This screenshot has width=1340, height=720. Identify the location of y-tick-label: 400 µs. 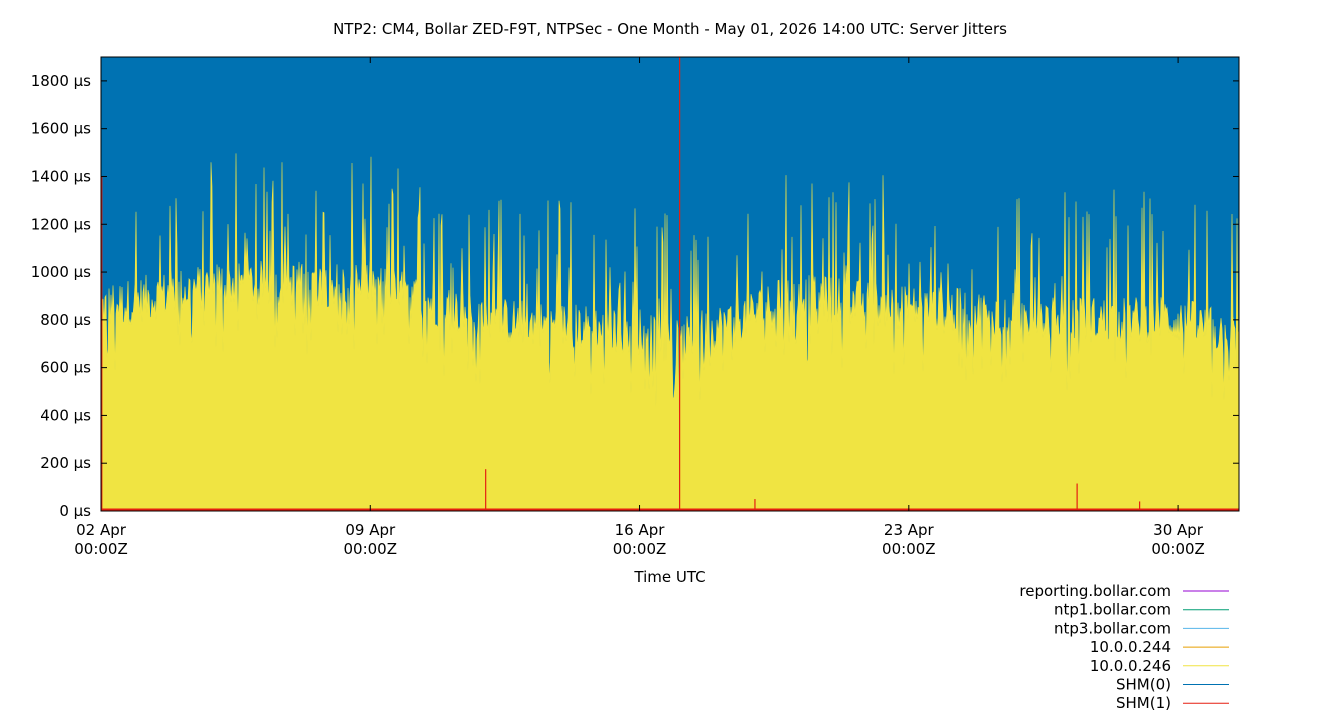
(65, 415).